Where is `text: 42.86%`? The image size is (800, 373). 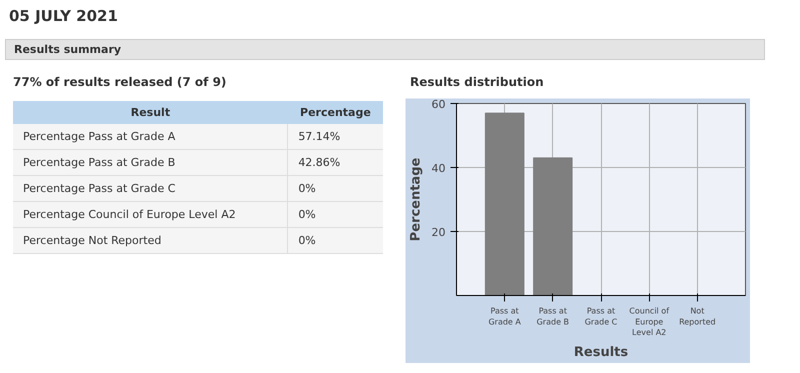
text: 42.86% is located at coordinates (319, 163).